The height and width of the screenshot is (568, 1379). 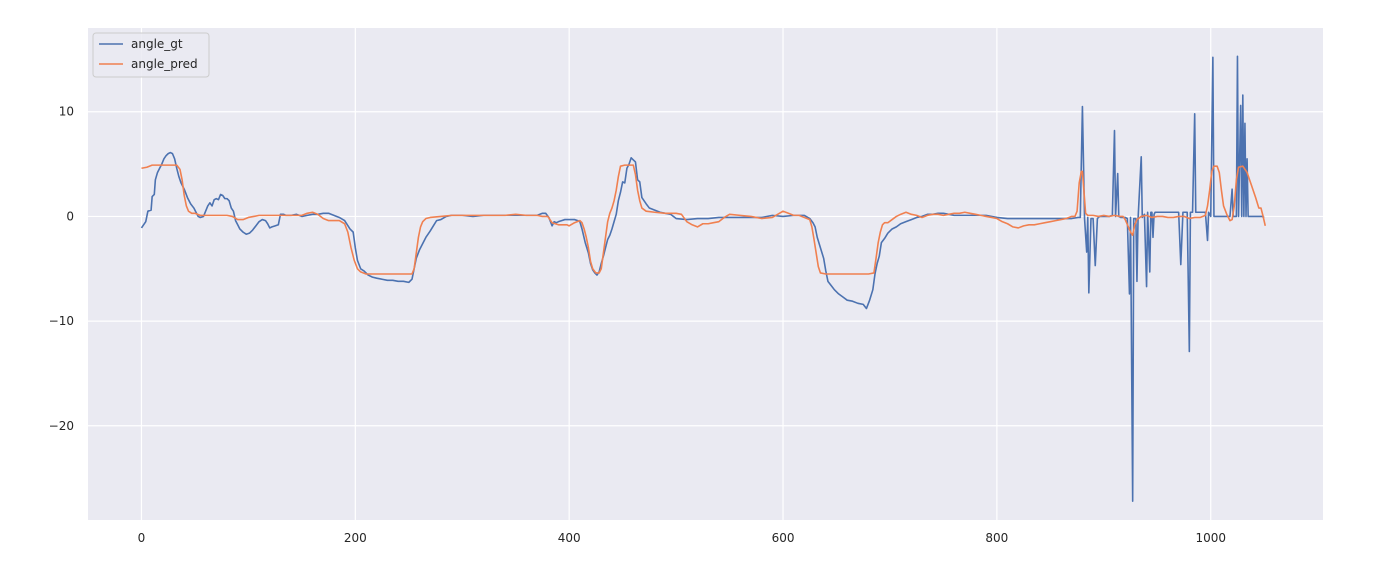 What do you see at coordinates (164, 64) in the screenshot?
I see `legend-label: angle_pred` at bounding box center [164, 64].